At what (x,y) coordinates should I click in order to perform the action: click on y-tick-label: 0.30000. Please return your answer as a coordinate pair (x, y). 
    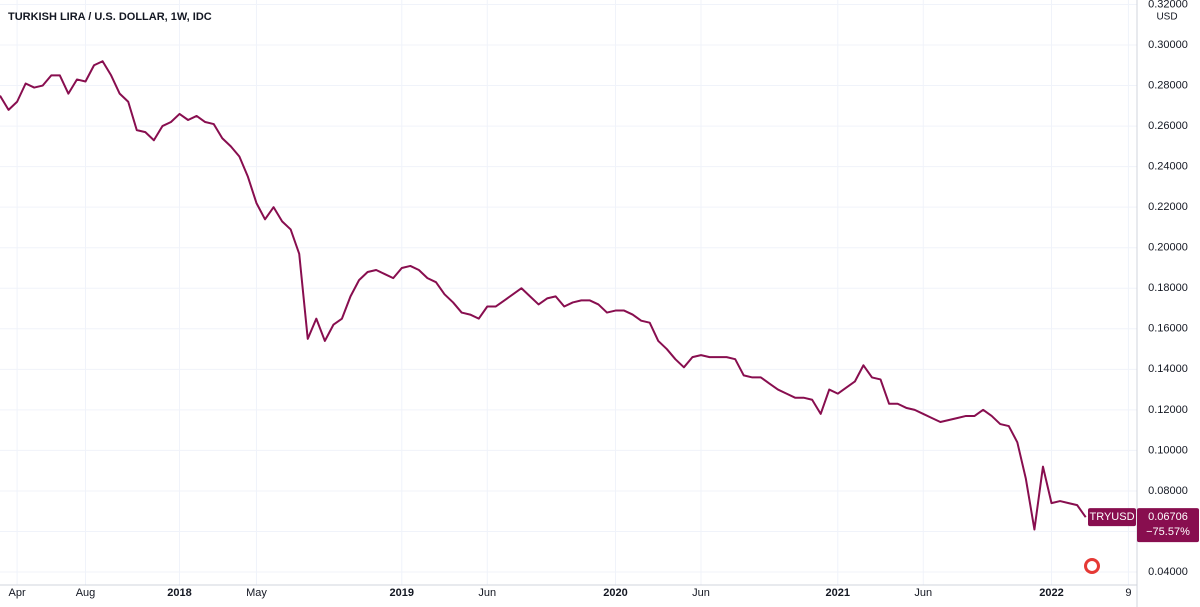
    Looking at the image, I should click on (1168, 45).